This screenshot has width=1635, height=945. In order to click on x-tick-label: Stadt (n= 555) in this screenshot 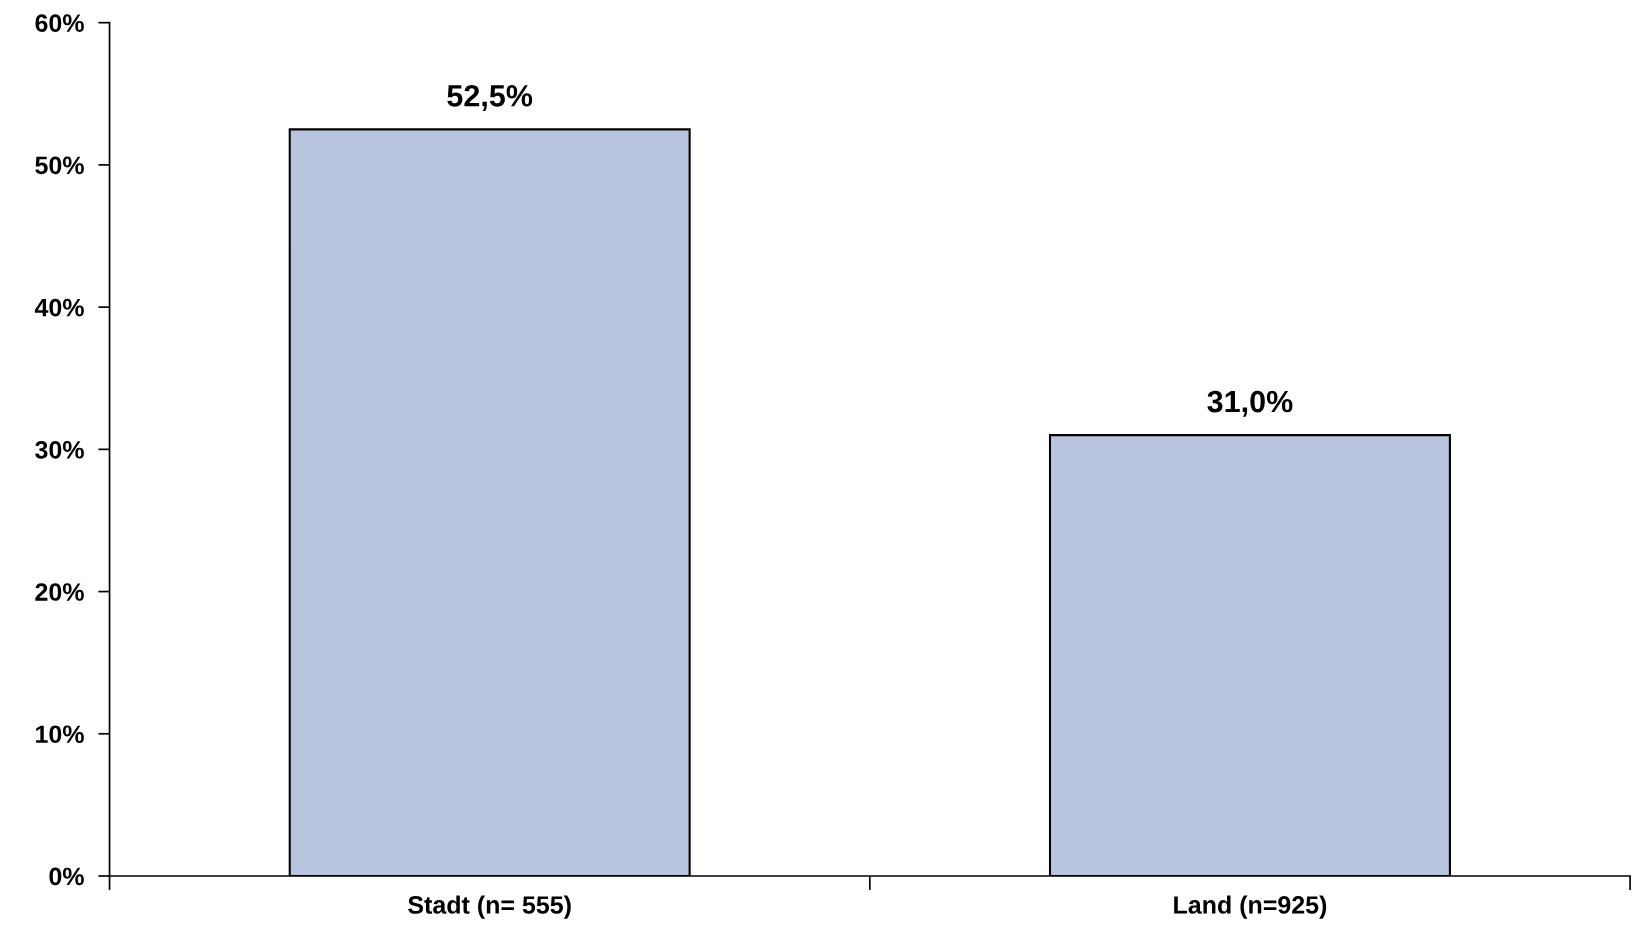, I will do `click(489, 907)`.